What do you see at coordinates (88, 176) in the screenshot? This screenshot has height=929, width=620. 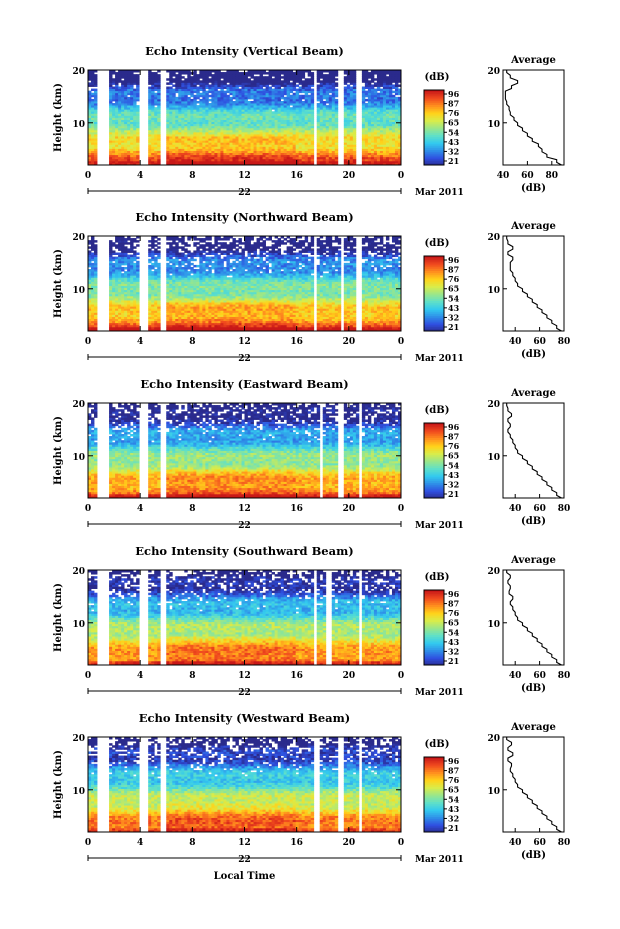 I see `x-tick-label: 0` at bounding box center [88, 176].